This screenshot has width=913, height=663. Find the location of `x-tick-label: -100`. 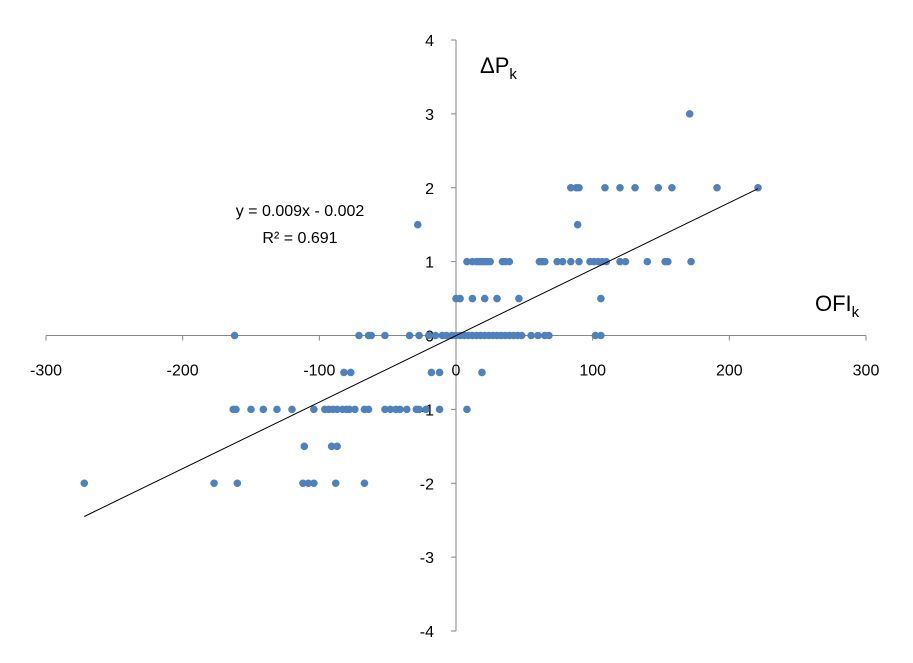

x-tick-label: -100 is located at coordinates (319, 371).